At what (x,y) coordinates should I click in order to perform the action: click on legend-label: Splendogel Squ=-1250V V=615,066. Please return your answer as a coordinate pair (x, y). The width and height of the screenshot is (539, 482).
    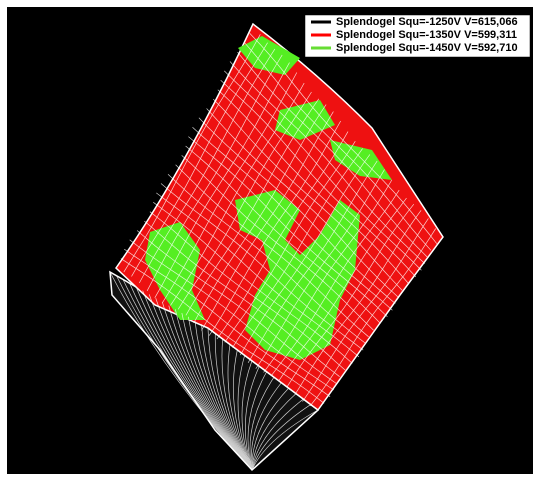
    Looking at the image, I should click on (427, 22).